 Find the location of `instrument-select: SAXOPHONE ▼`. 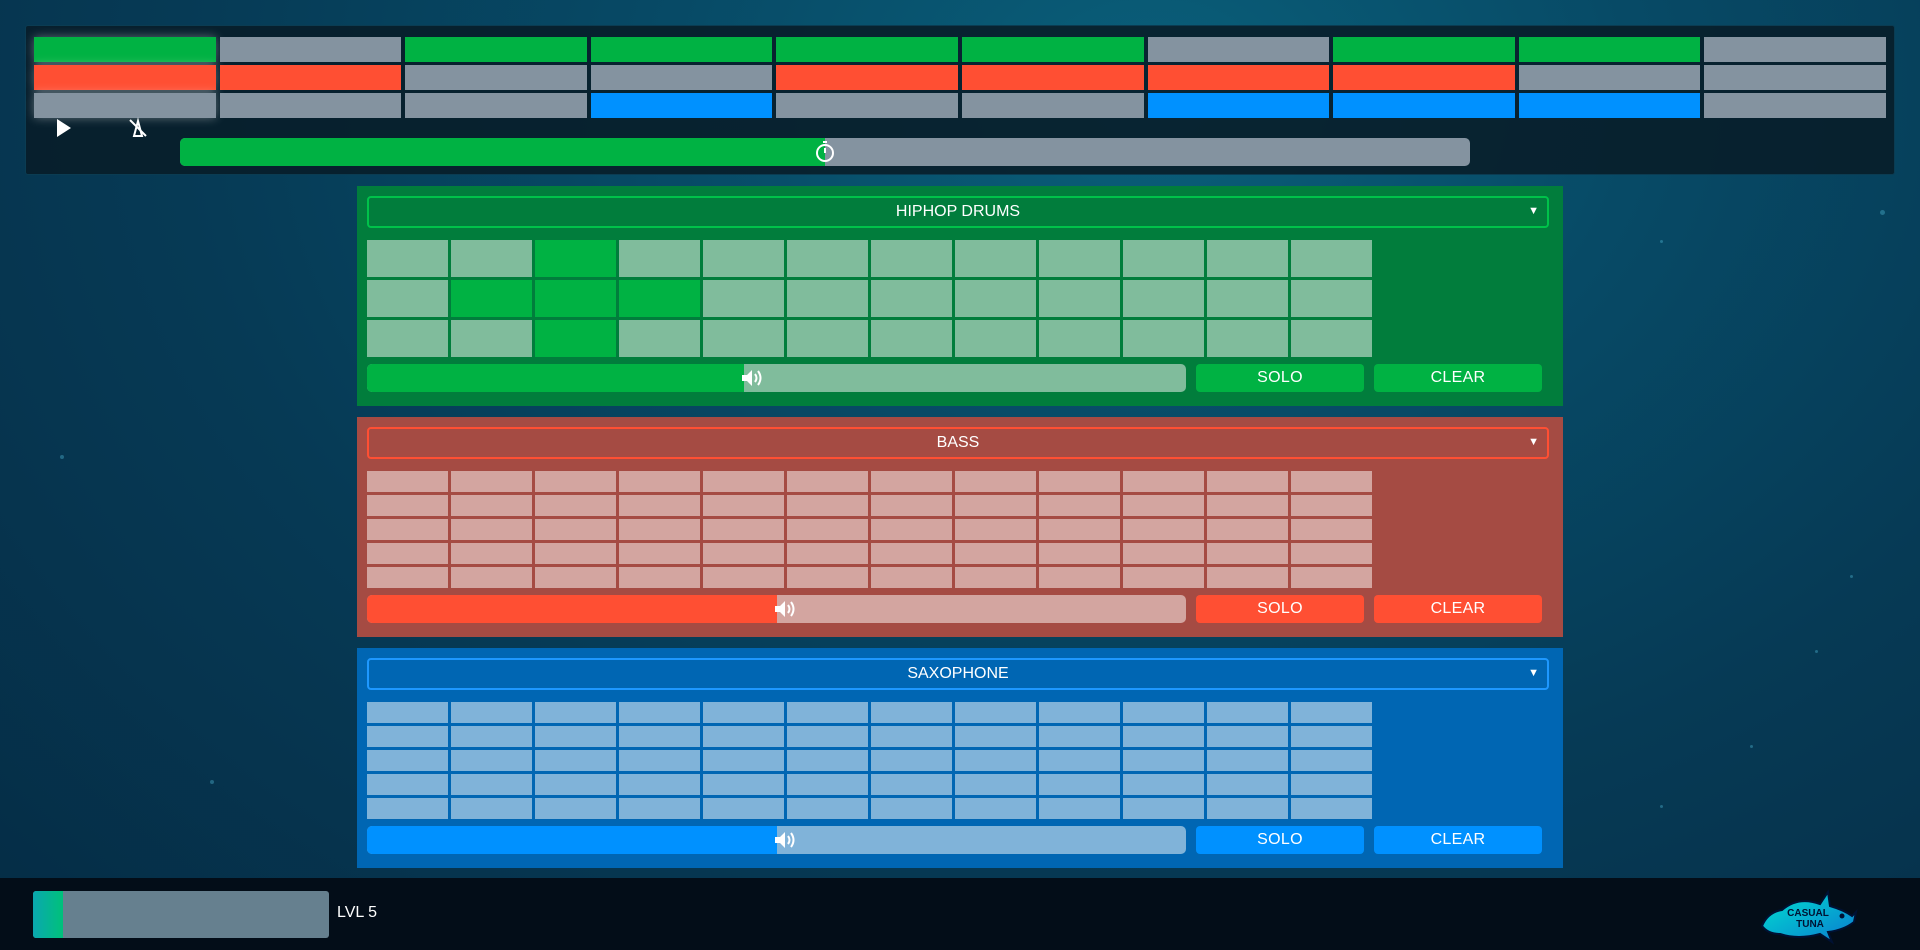

instrument-select: SAXOPHONE ▼ is located at coordinates (958, 674).